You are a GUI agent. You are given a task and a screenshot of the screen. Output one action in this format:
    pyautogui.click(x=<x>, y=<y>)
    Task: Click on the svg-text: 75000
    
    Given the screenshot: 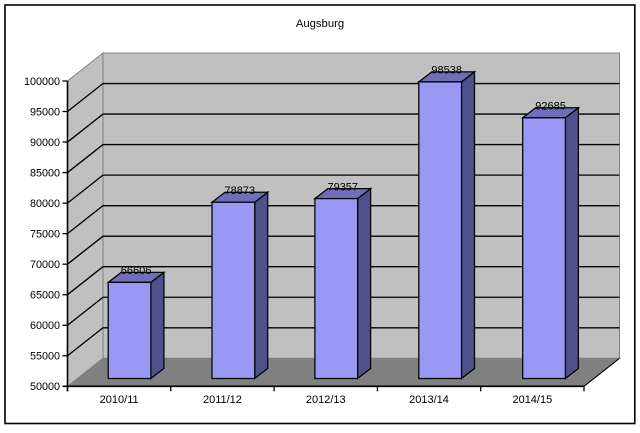 What is the action you would take?
    pyautogui.click(x=45, y=234)
    